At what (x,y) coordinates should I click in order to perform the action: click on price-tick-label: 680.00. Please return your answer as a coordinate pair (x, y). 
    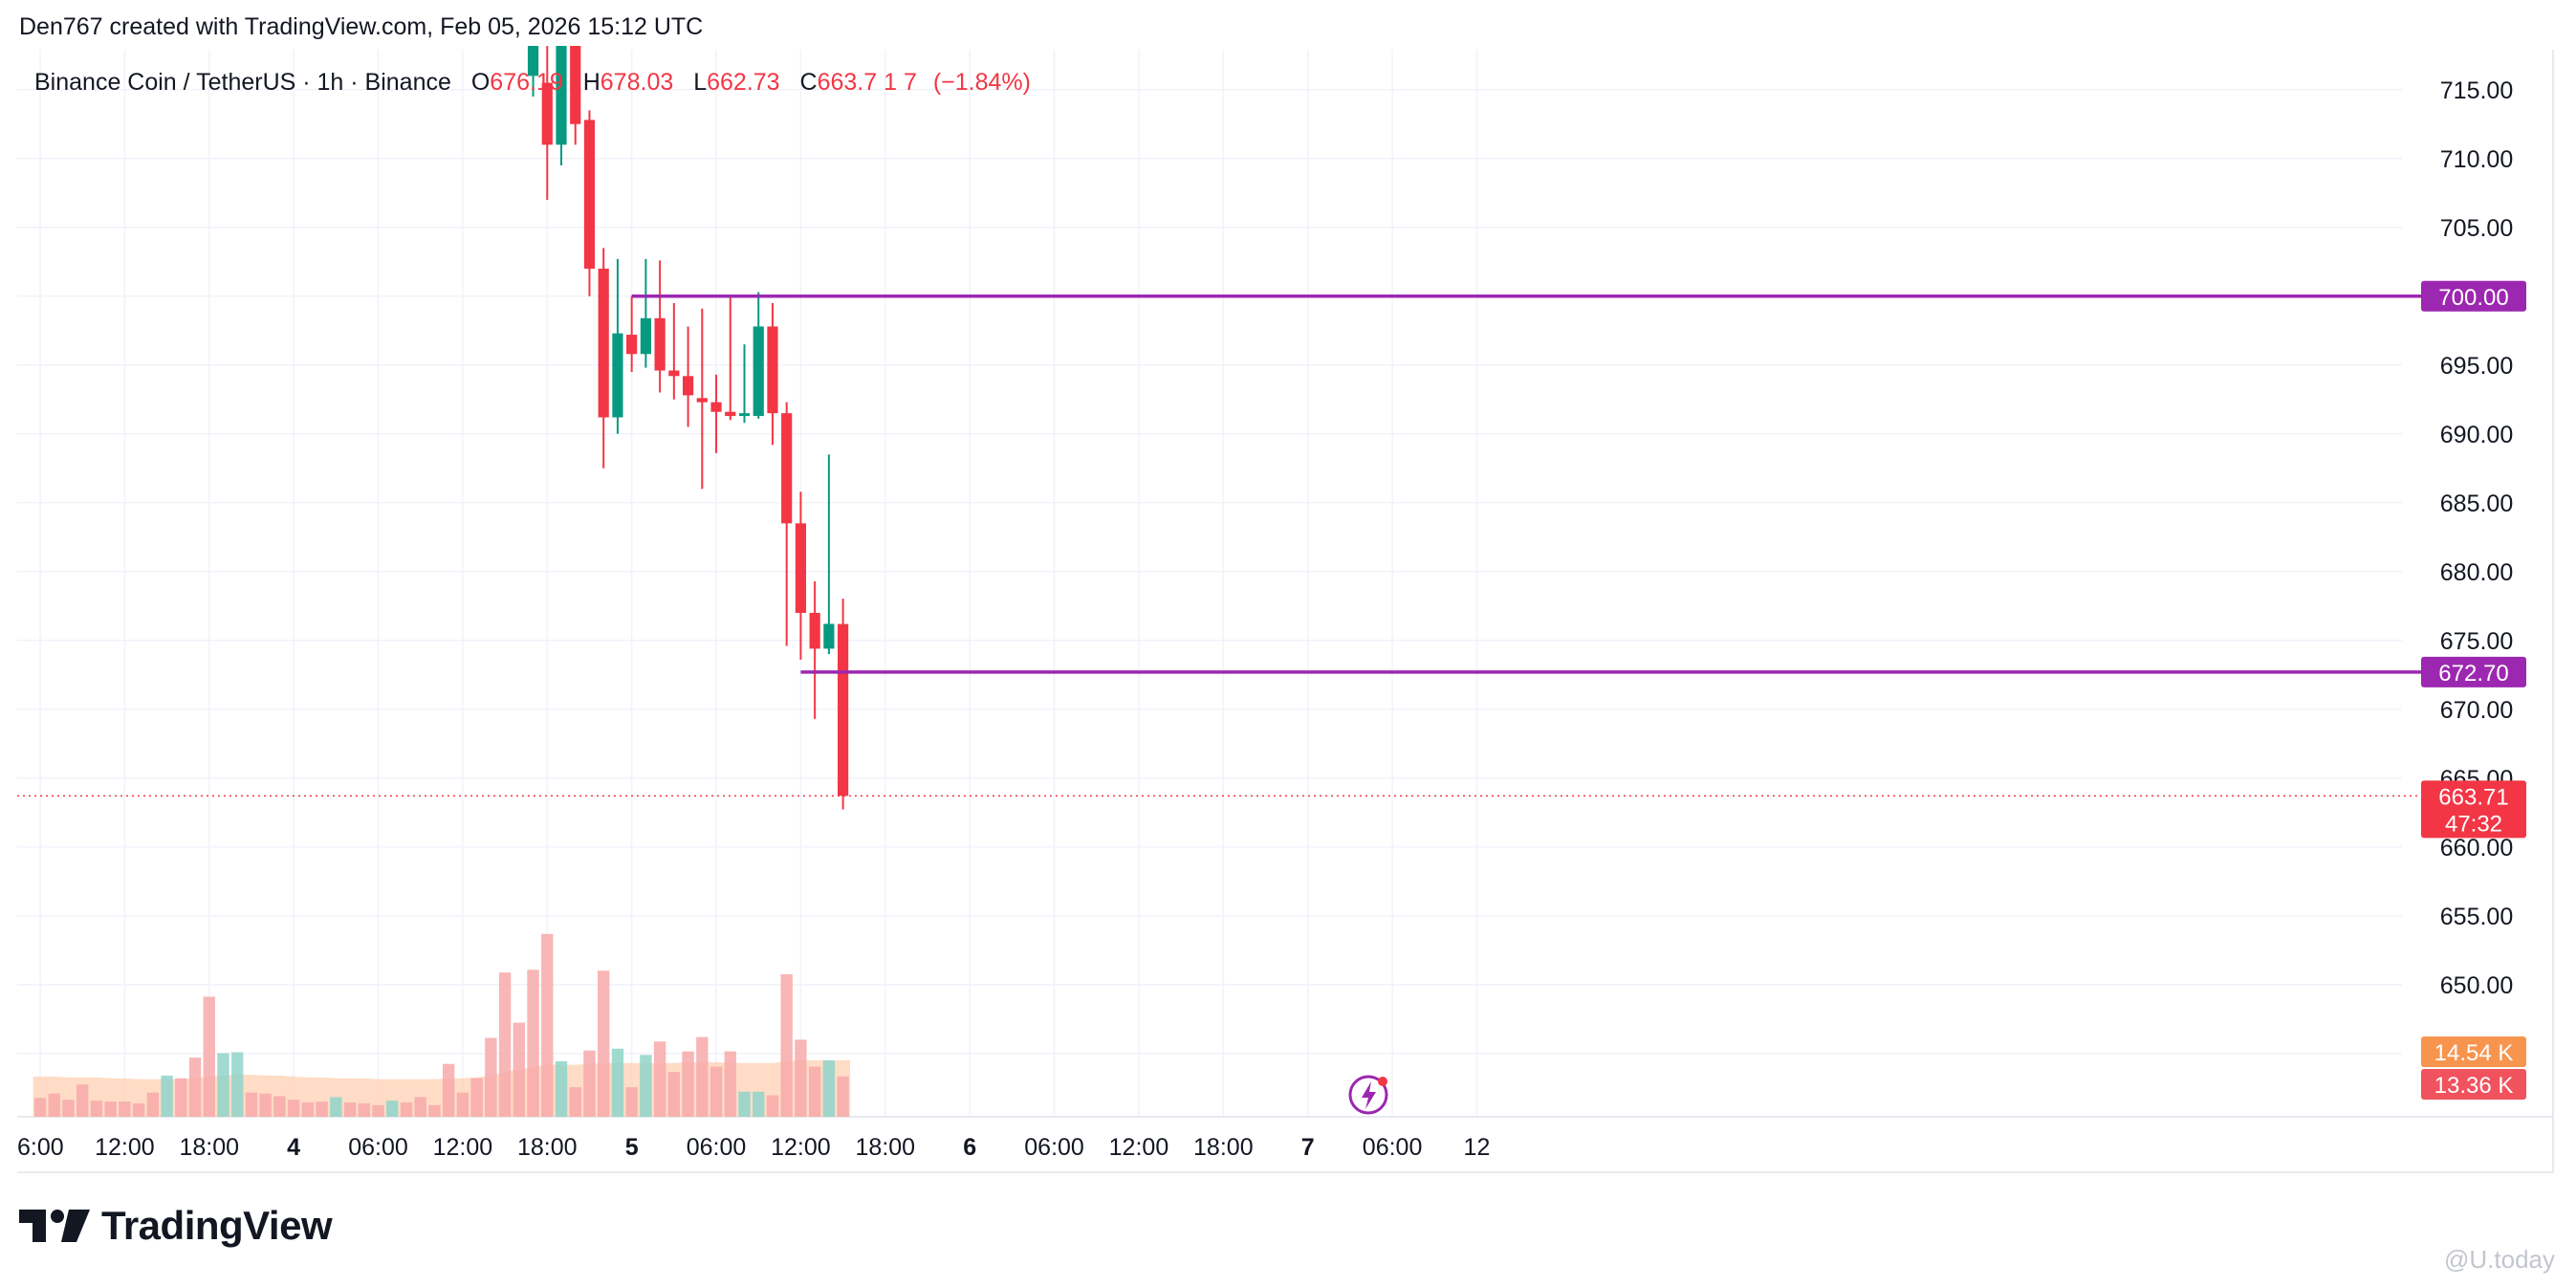
    Looking at the image, I should click on (2476, 572).